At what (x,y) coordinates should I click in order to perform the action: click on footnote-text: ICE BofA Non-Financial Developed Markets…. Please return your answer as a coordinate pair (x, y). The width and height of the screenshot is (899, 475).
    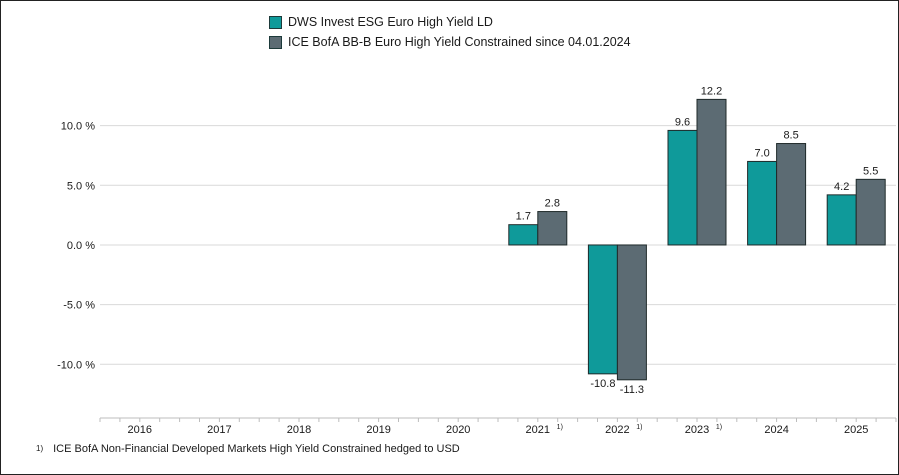
    Looking at the image, I should click on (256, 449).